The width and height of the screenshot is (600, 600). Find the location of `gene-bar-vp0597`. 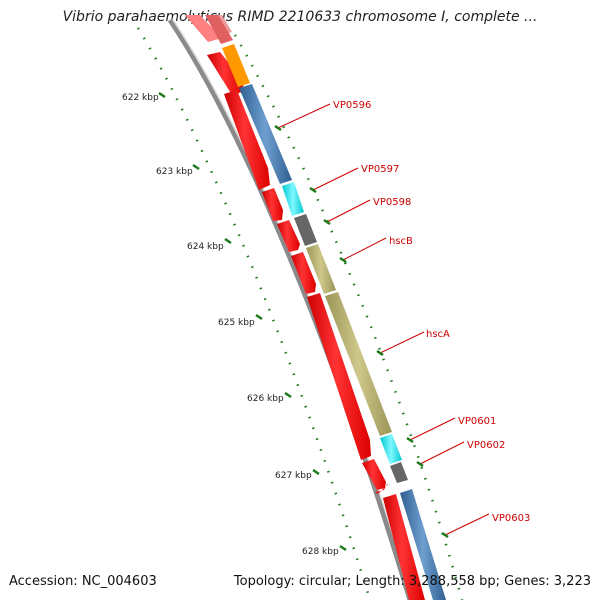

gene-bar-vp0597 is located at coordinates (293, 199).